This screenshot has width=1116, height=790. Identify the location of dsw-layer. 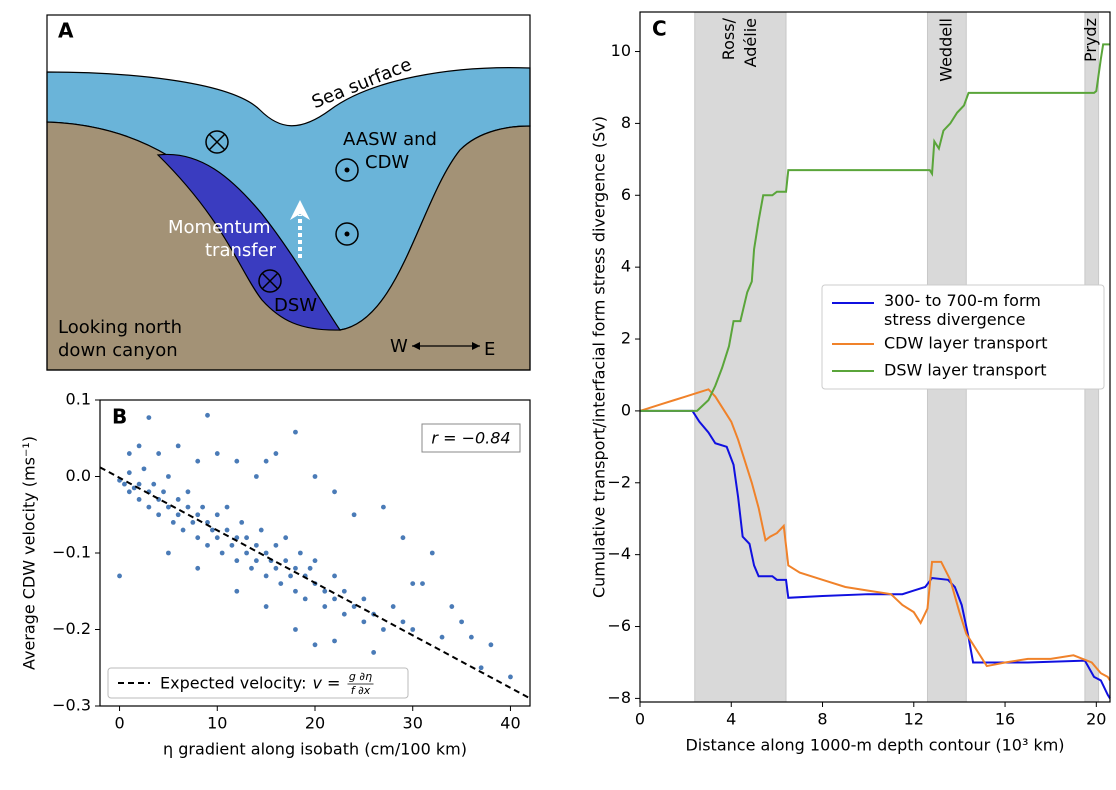
(249, 242).